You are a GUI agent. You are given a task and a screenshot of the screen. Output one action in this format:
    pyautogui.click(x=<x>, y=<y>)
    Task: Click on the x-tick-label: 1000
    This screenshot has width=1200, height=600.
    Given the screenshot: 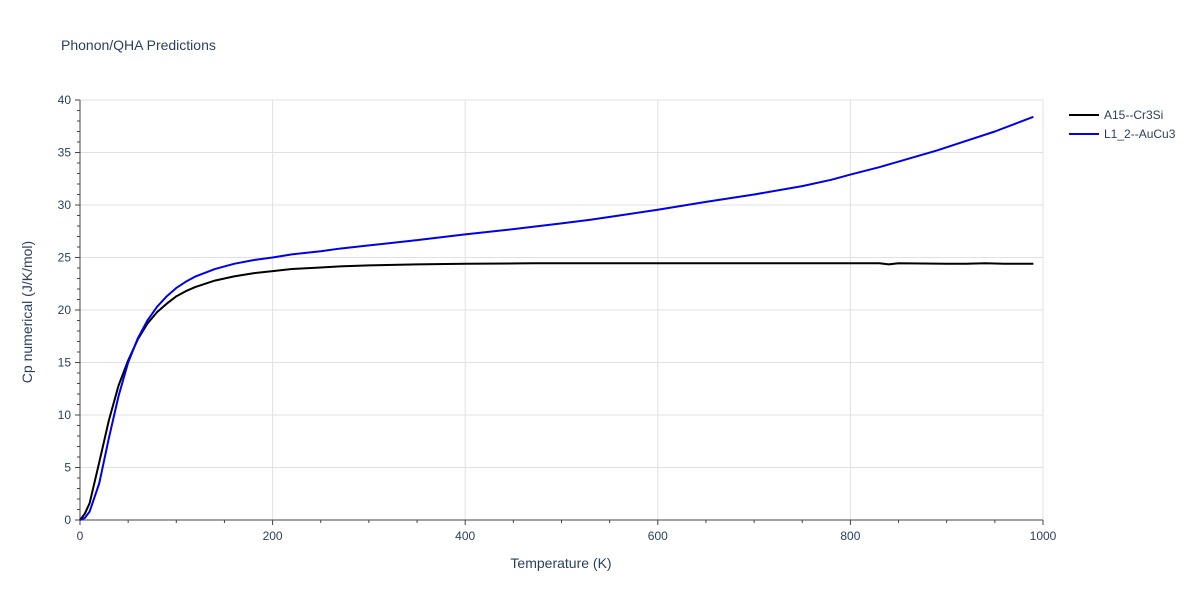 What is the action you would take?
    pyautogui.click(x=1043, y=536)
    